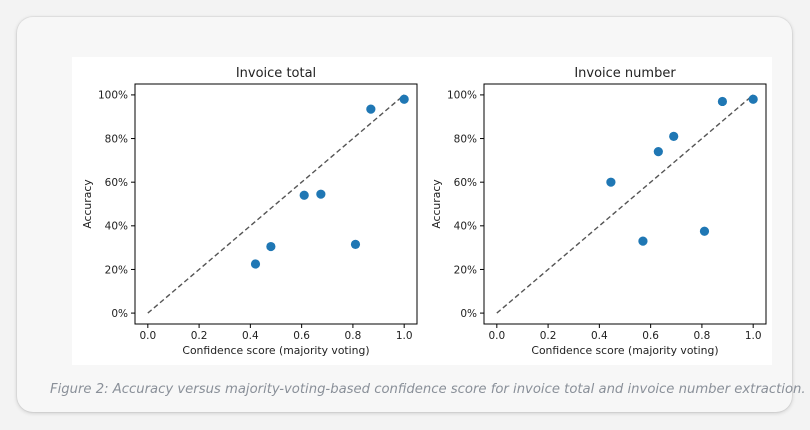 The height and width of the screenshot is (430, 810). I want to click on chart-title: Invoice total, so click(276, 73).